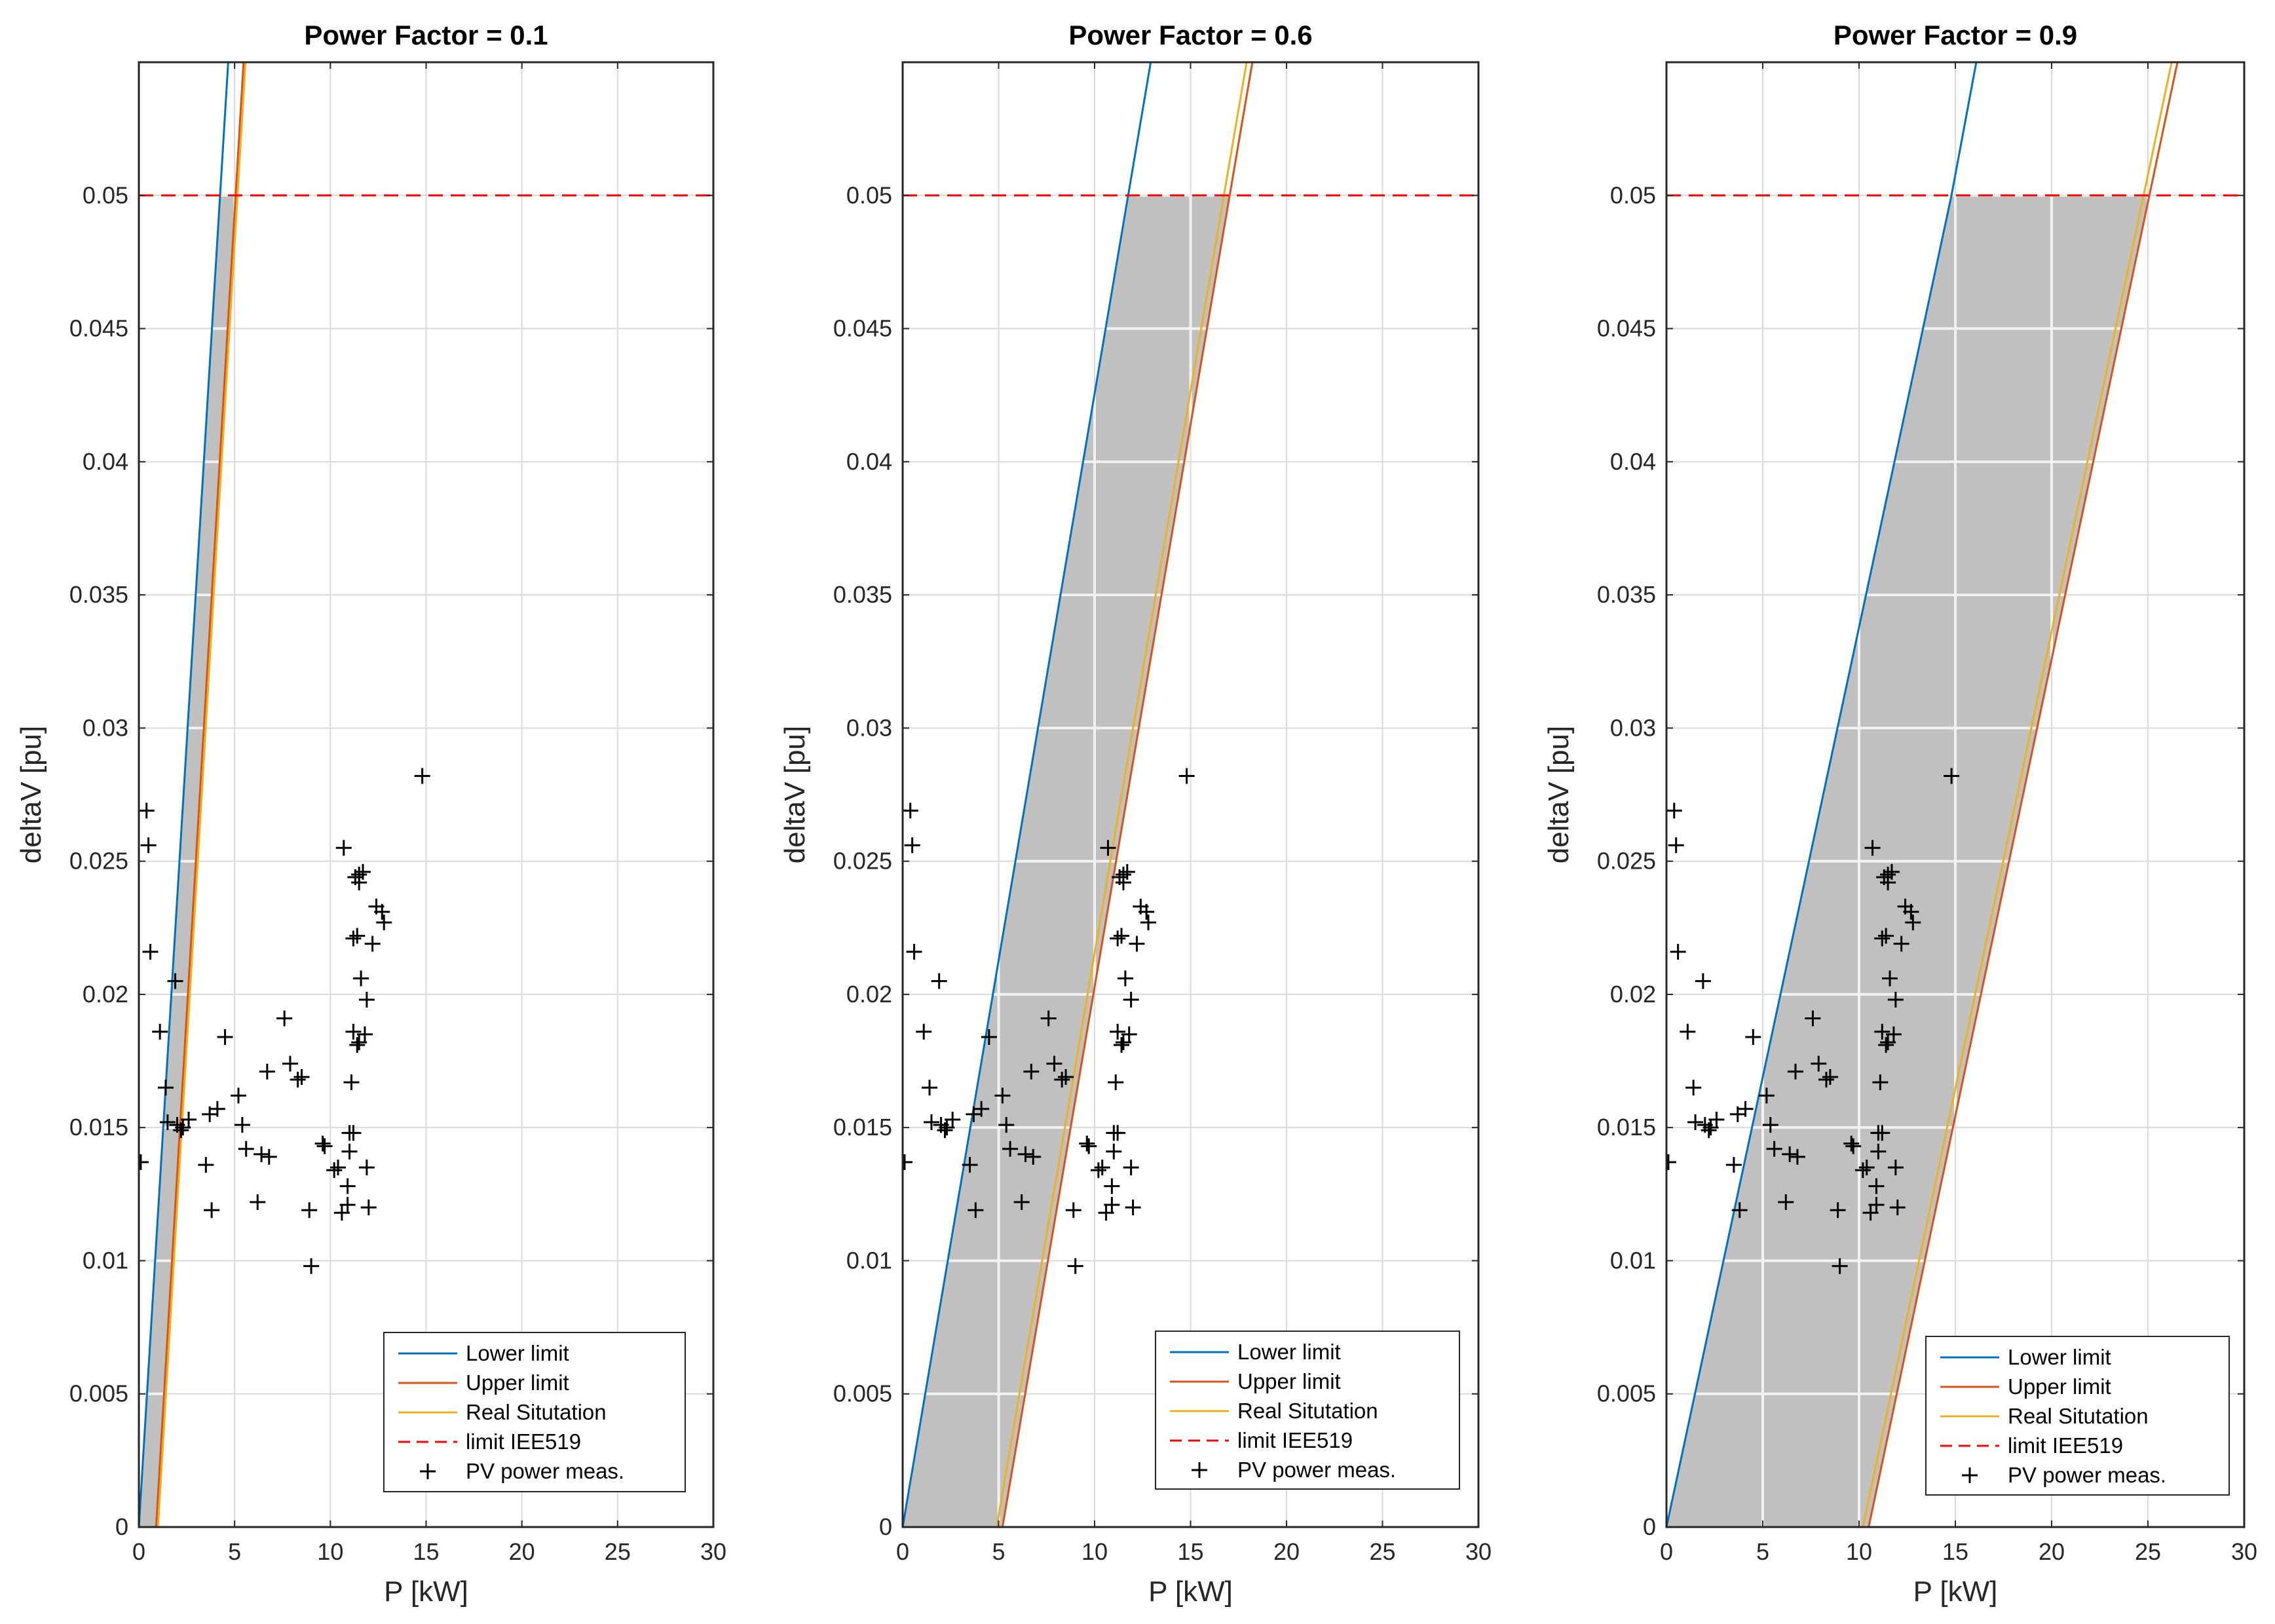 The height and width of the screenshot is (1624, 2275). What do you see at coordinates (1627, 861) in the screenshot?
I see `y-tick-label: 0.025` at bounding box center [1627, 861].